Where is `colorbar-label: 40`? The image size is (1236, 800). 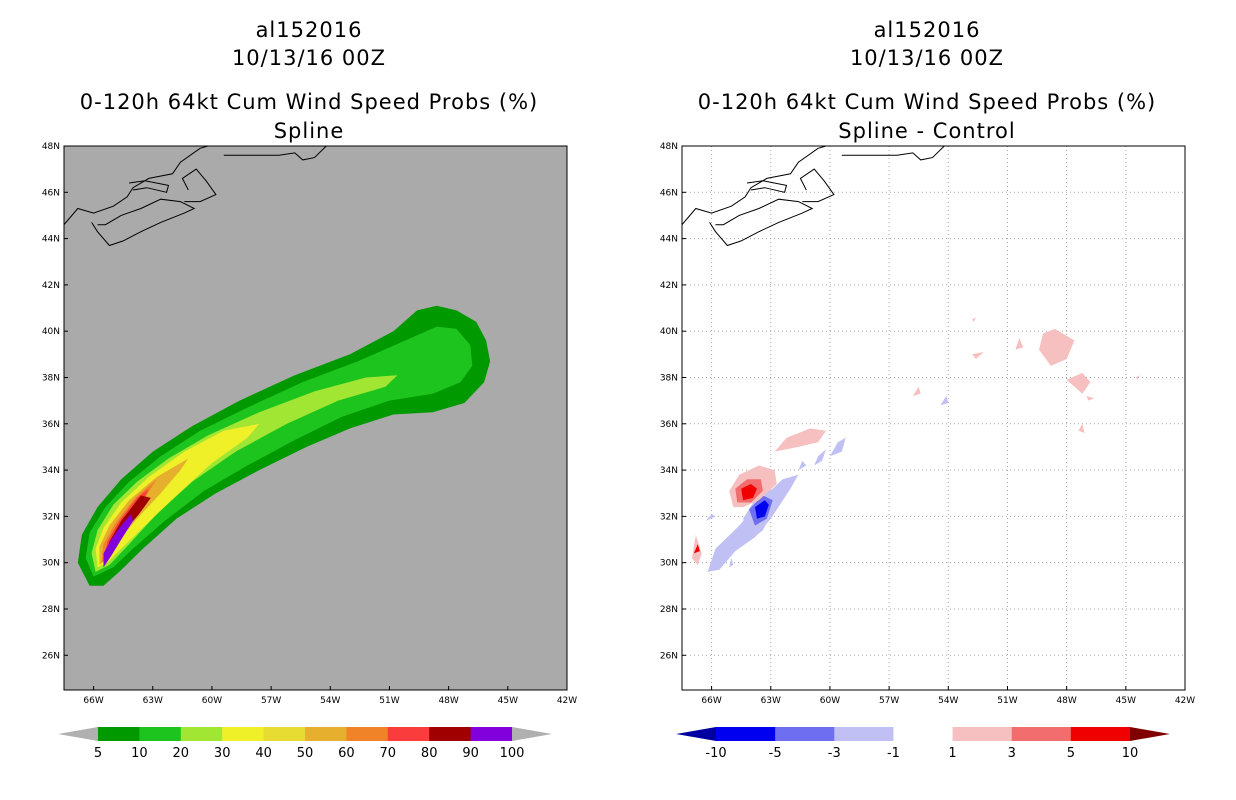
colorbar-label: 40 is located at coordinates (263, 753).